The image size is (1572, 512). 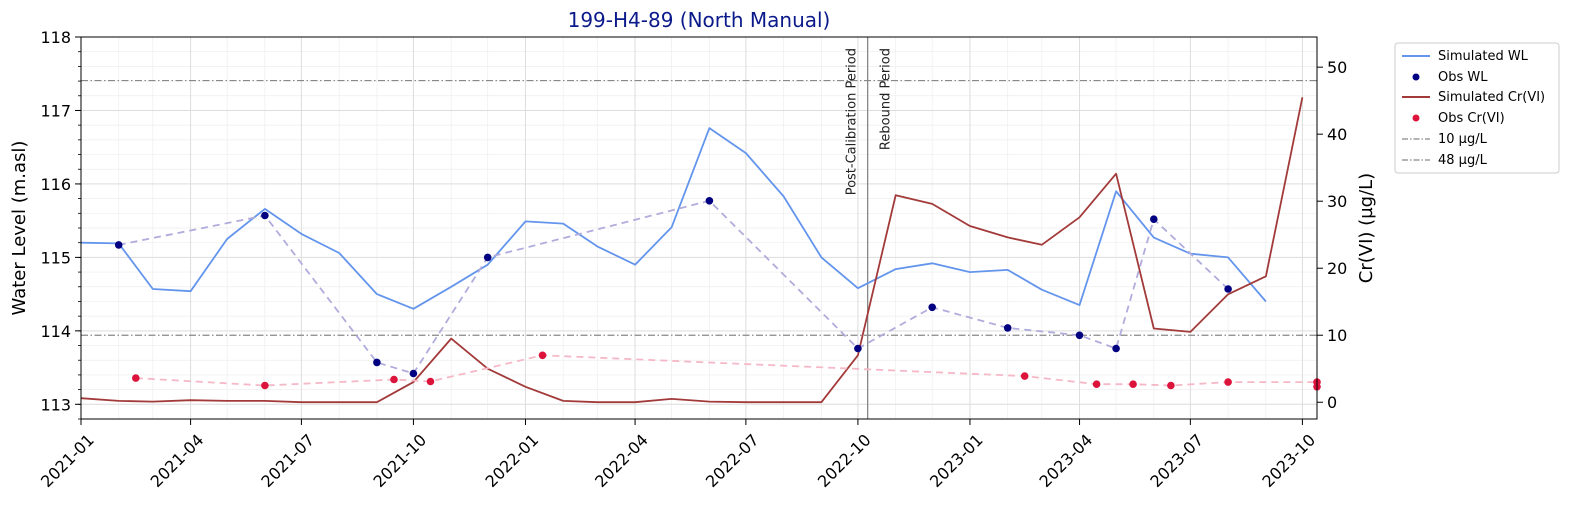 I want to click on x-tick-label: 2023-10, so click(x=1288, y=460).